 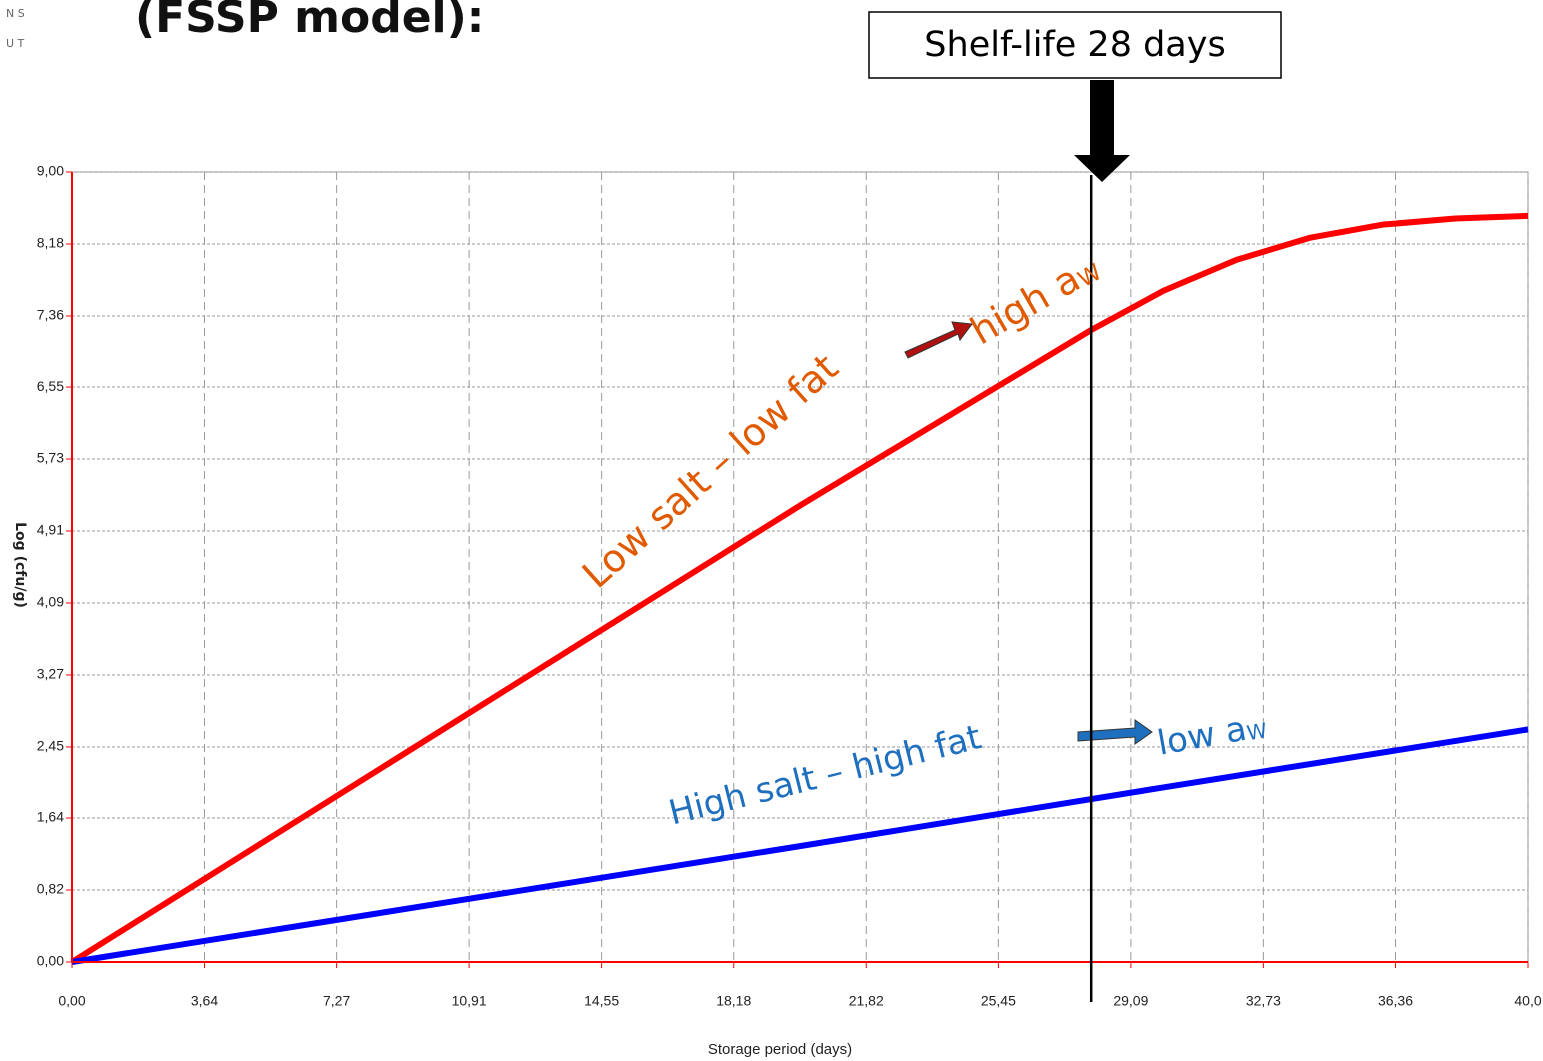 I want to click on y-tick-label: 4,91, so click(x=50, y=530).